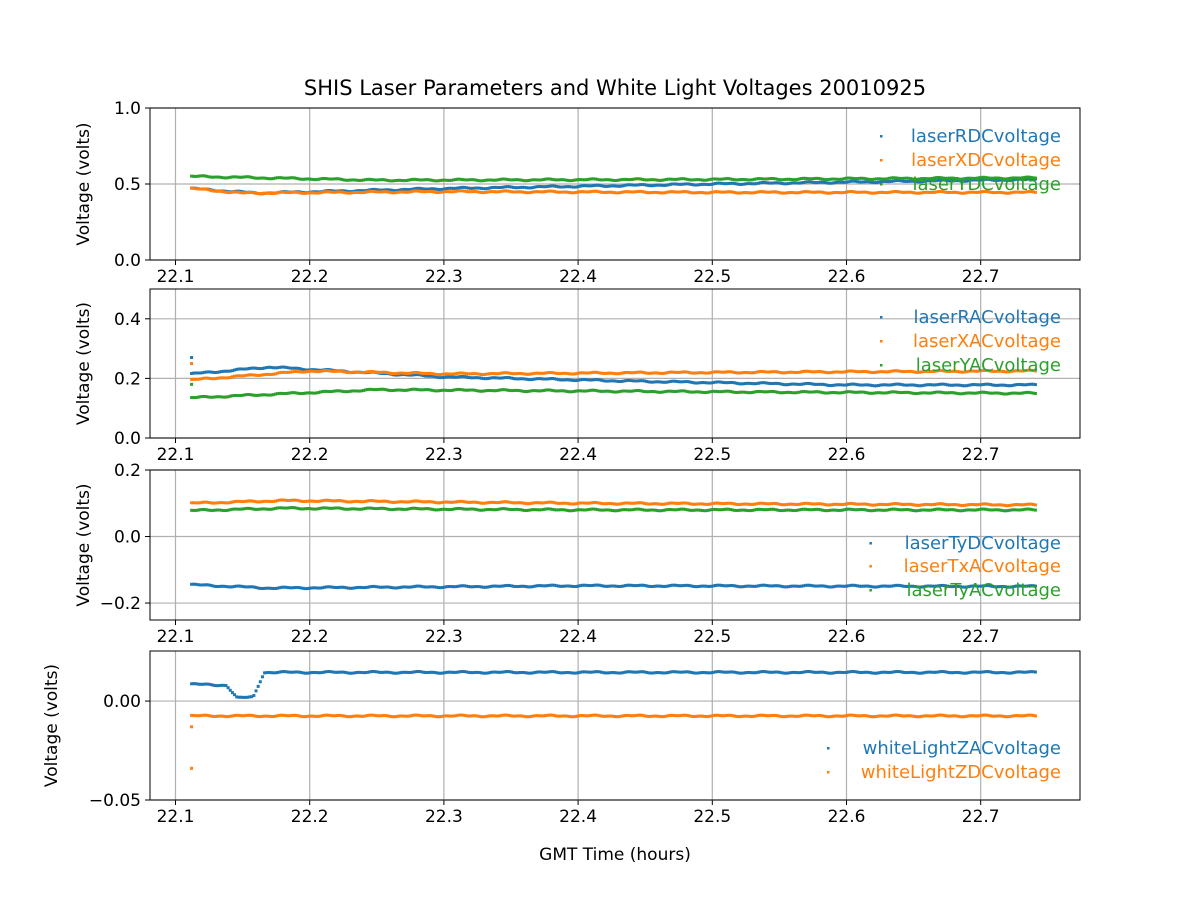 This screenshot has width=1200, height=900. I want to click on x-tick-label: 22.6, so click(847, 455).